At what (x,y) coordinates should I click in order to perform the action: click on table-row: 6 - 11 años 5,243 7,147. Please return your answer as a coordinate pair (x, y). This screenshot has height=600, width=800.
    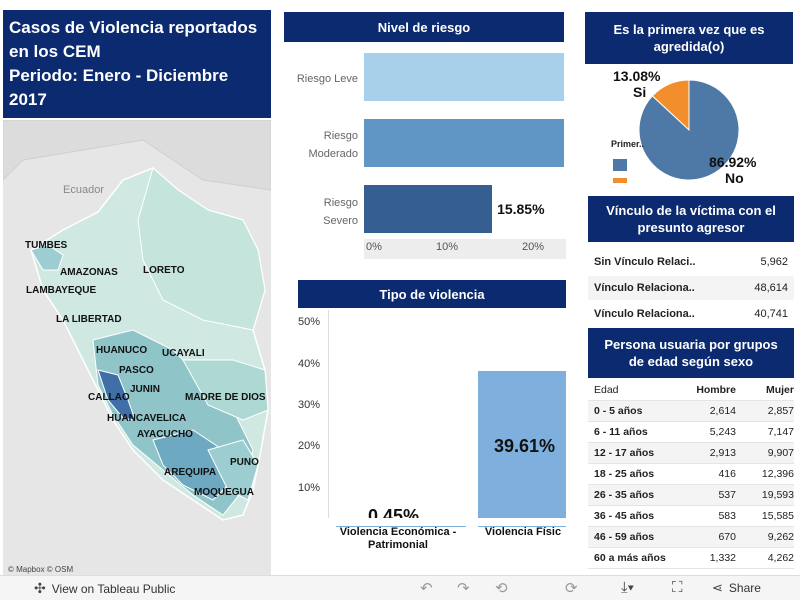
    Looking at the image, I should click on (691, 432).